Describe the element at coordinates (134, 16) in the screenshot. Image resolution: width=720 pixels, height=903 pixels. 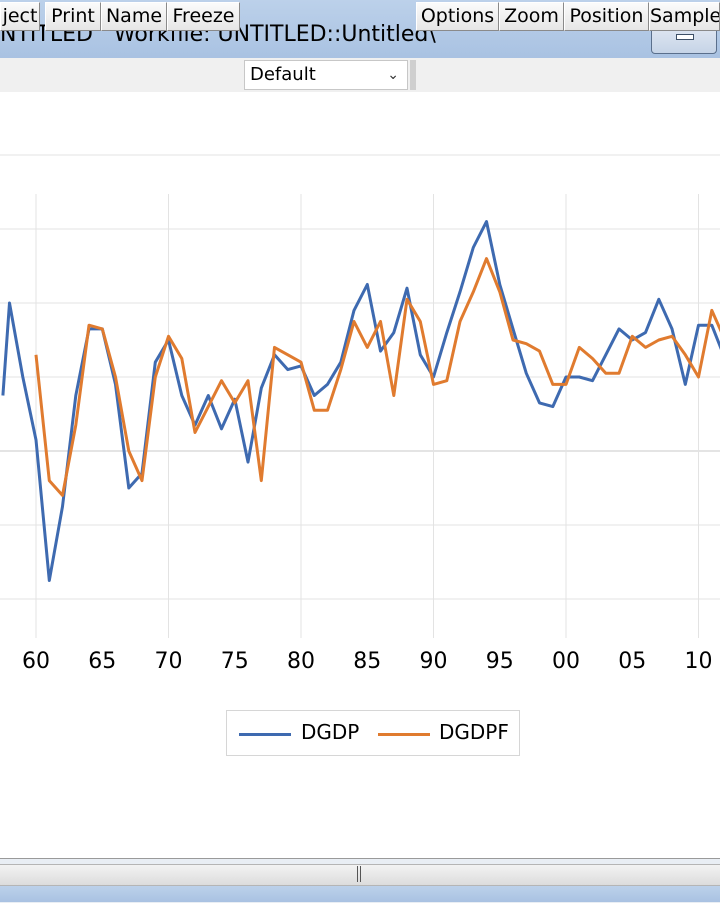
I see `name-button: Name` at that location.